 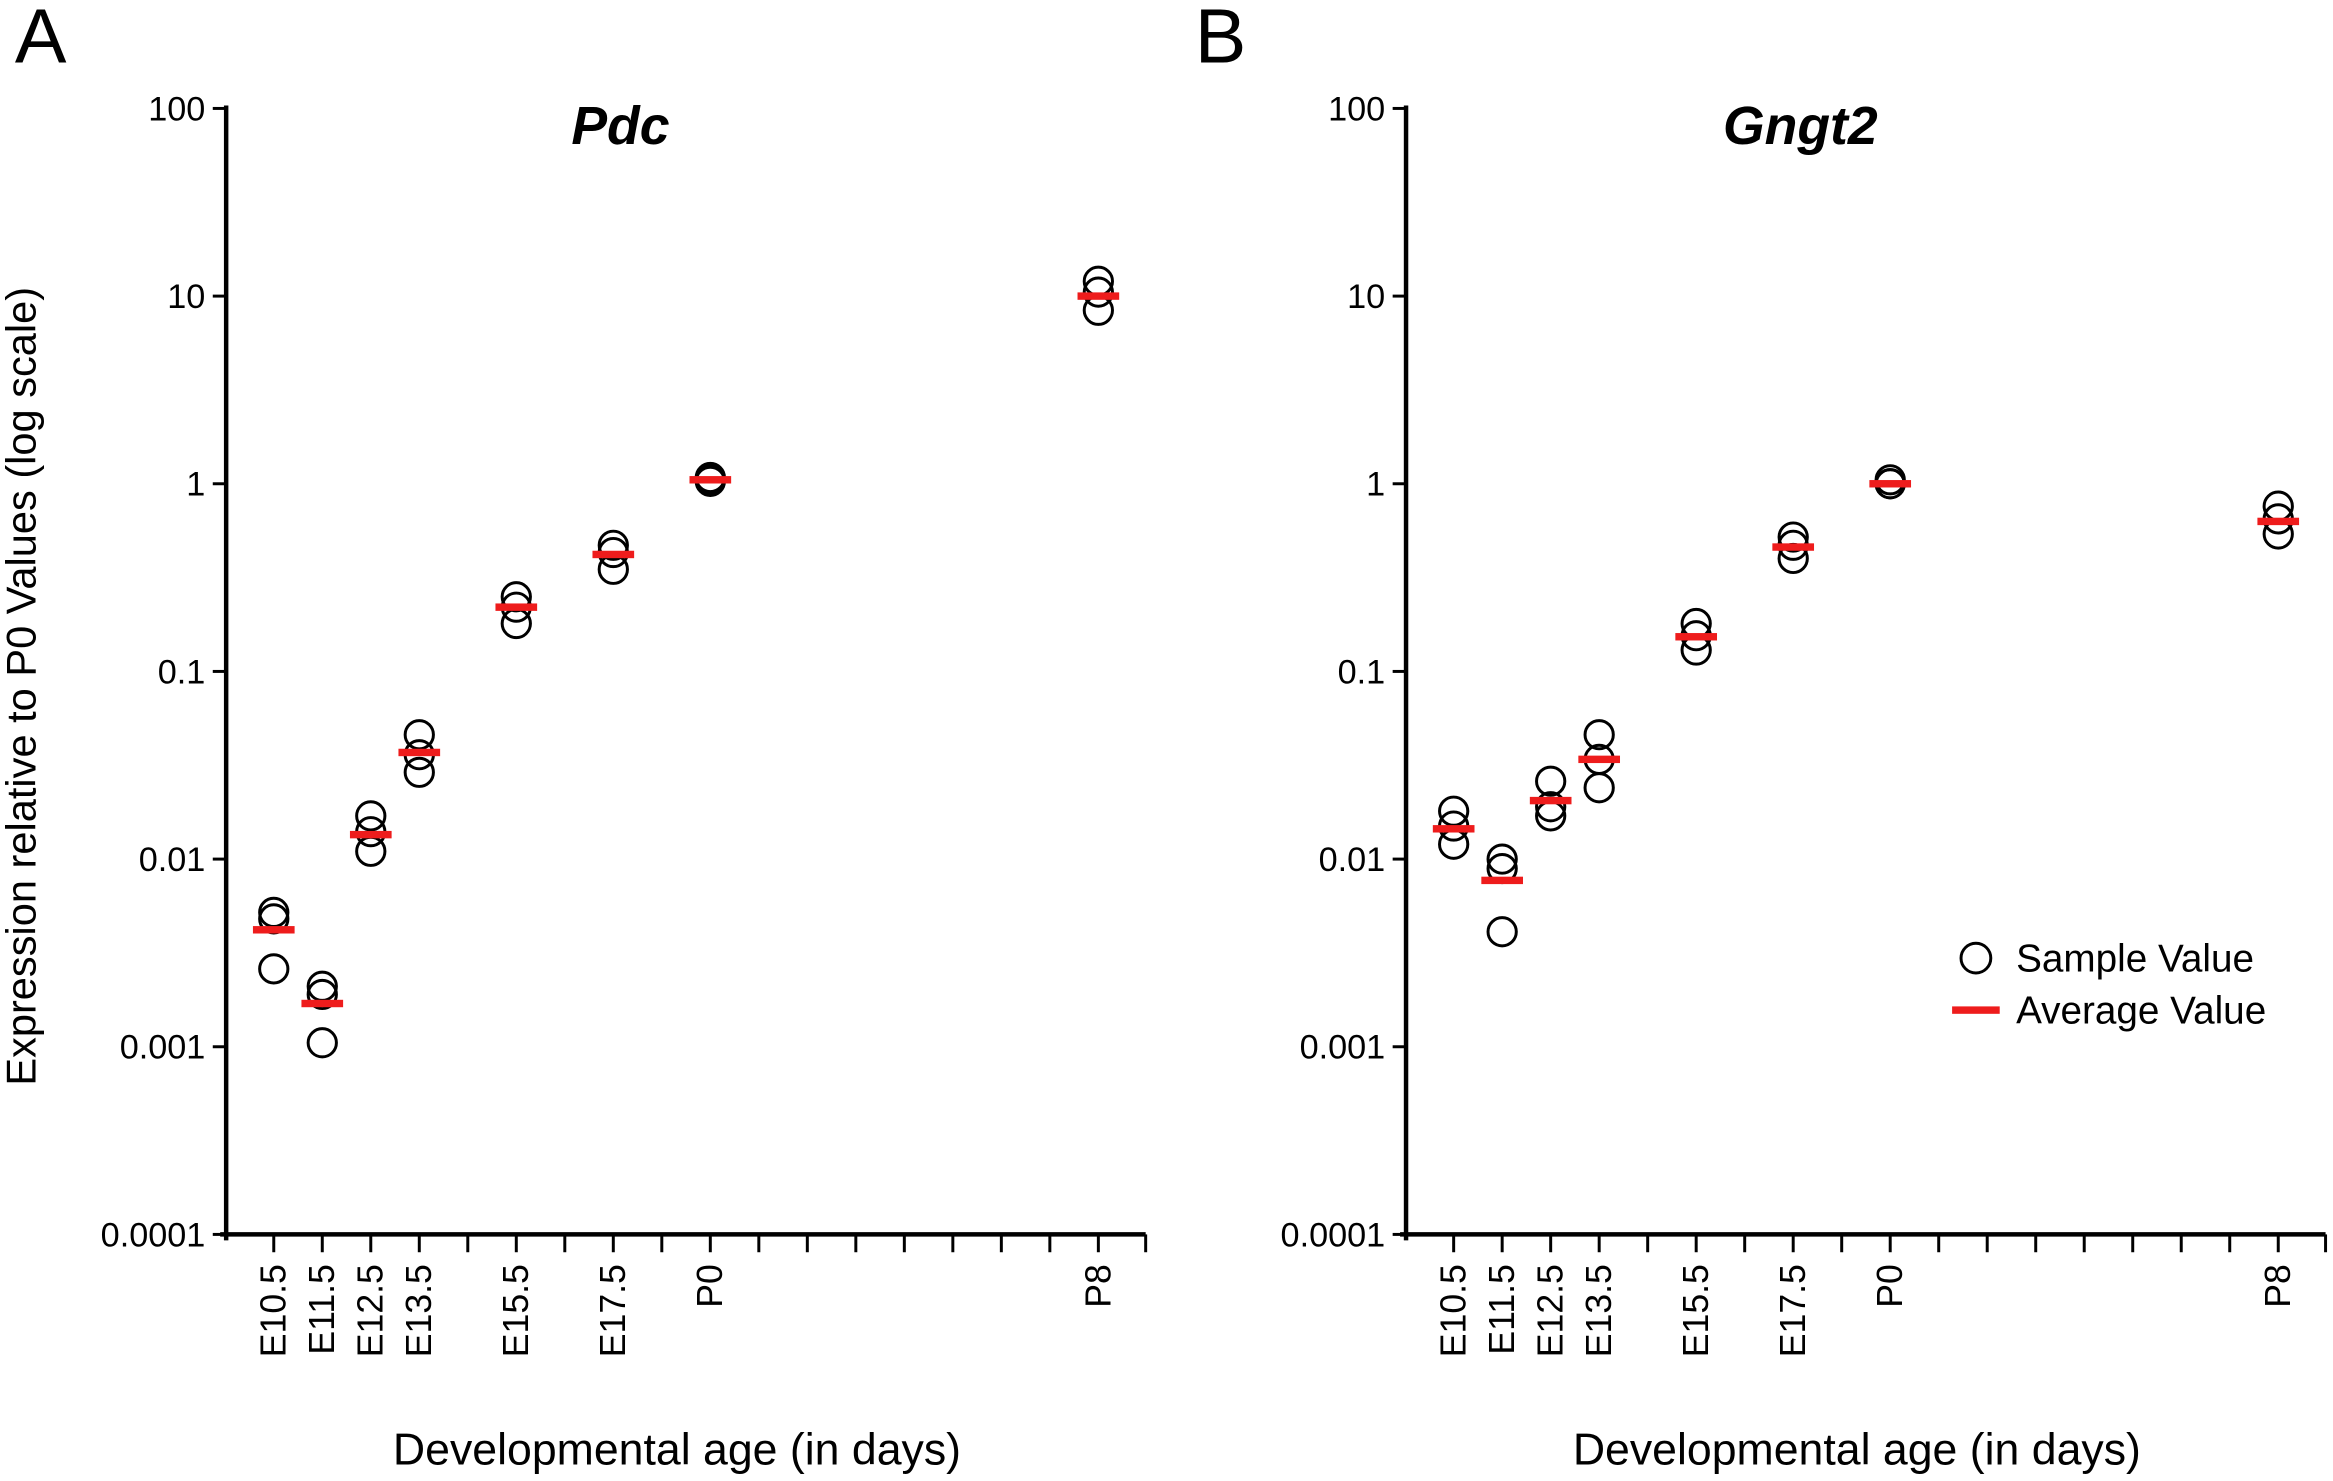 What do you see at coordinates (2135, 959) in the screenshot?
I see `legend-label: Sample Value` at bounding box center [2135, 959].